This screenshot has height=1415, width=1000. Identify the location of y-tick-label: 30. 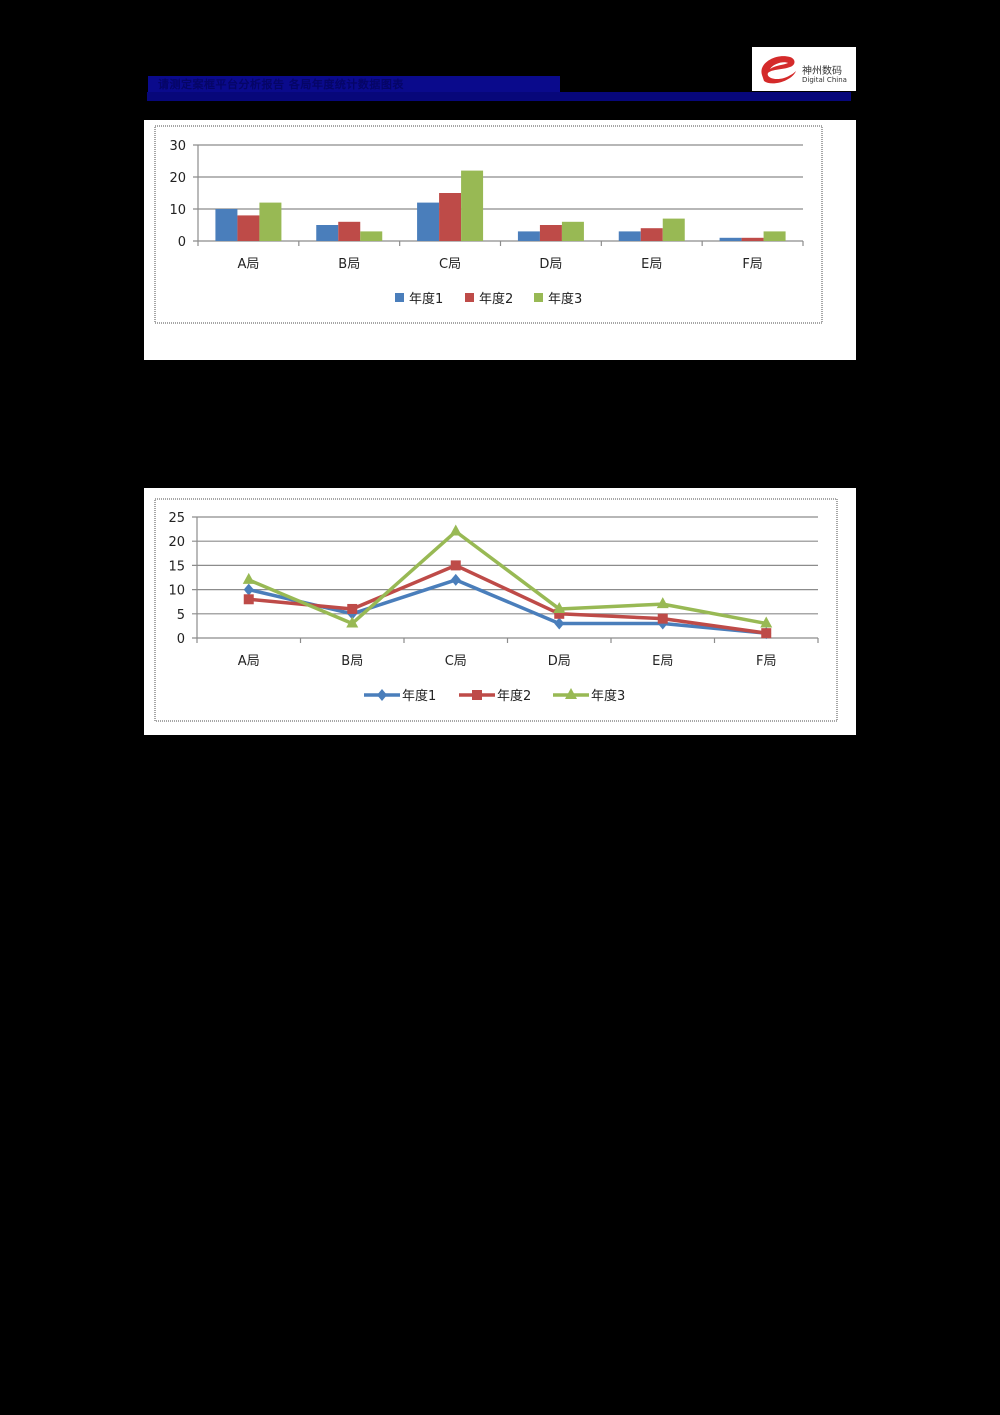
(177, 146).